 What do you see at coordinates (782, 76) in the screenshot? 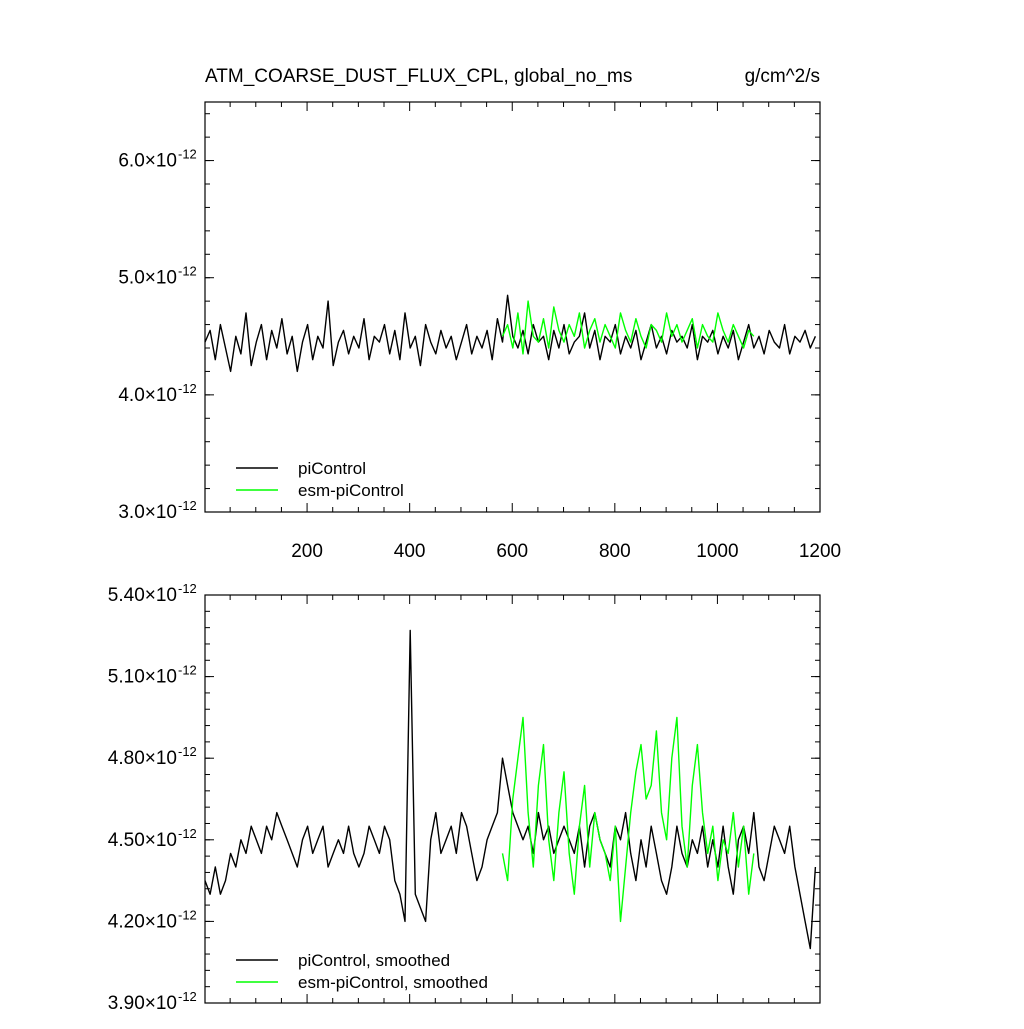
I see `chart-units: g/cm^2/s` at bounding box center [782, 76].